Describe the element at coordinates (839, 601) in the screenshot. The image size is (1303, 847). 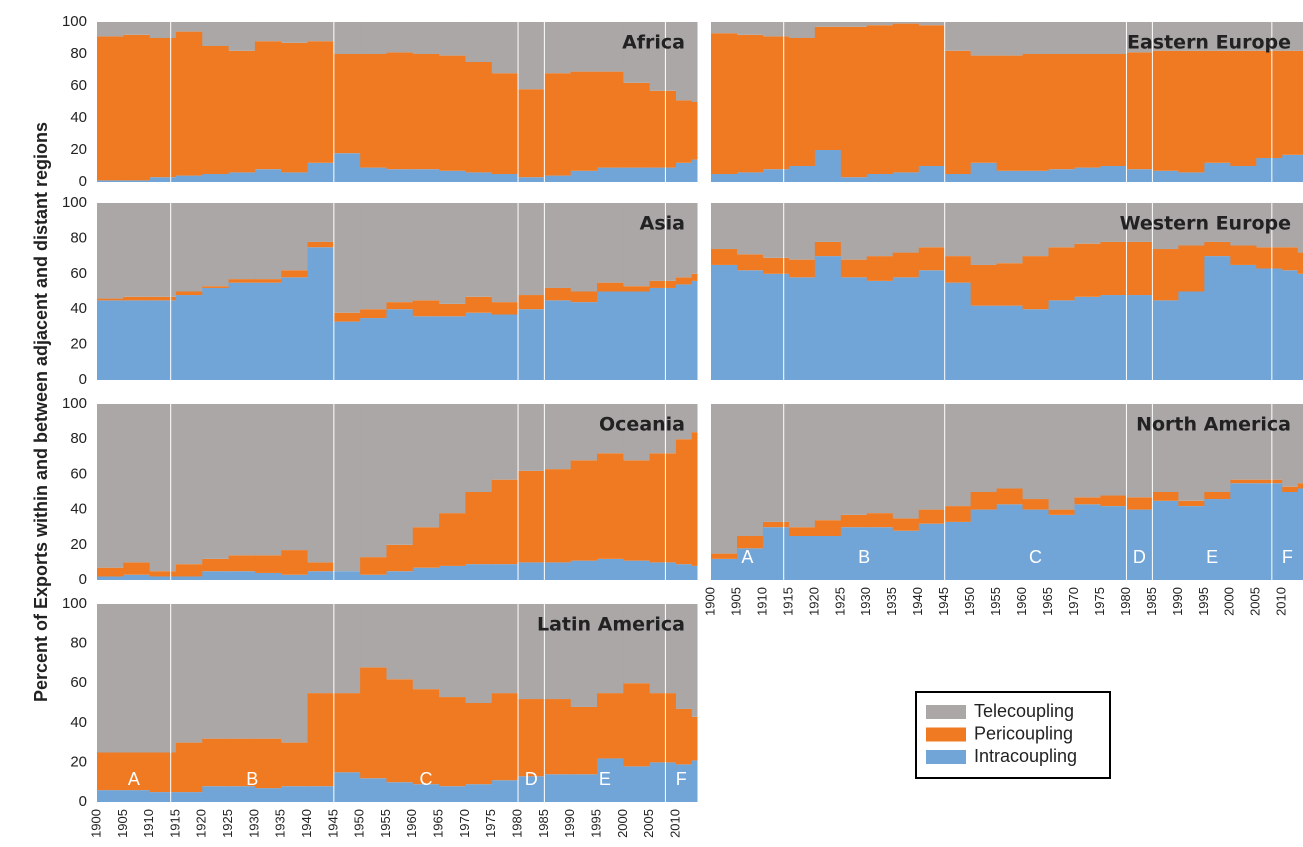
I see `x-tick-label: 1925` at that location.